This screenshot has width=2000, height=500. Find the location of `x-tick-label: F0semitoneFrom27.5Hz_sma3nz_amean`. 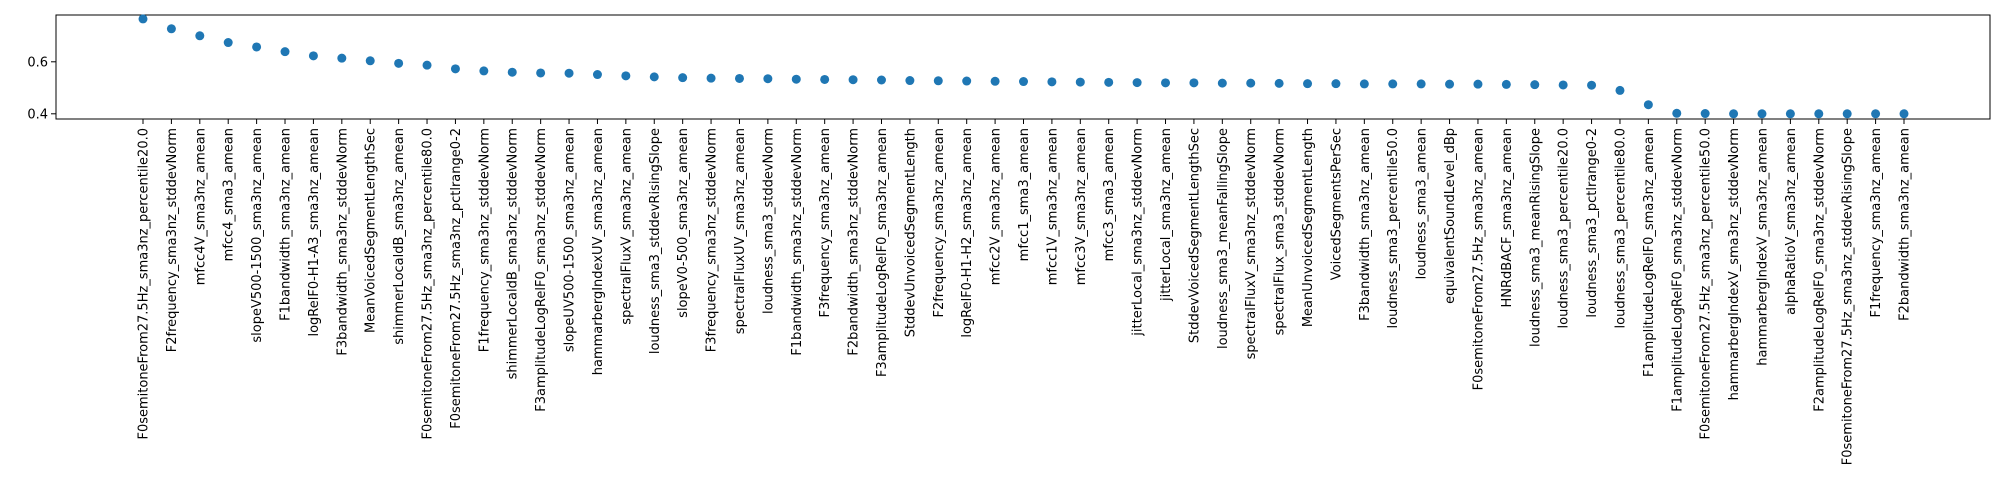

x-tick-label: F0semitoneFrom27.5Hz_sma3nz_amean is located at coordinates (1478, 259).